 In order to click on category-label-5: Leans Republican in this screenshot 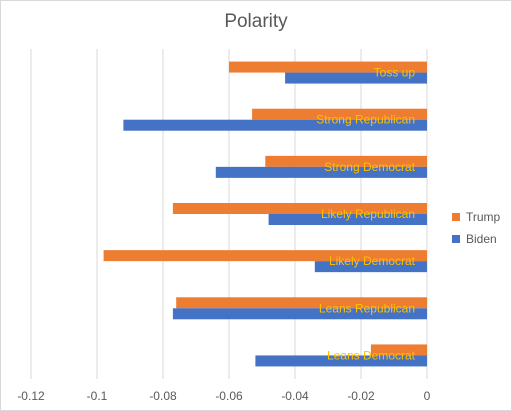, I will do `click(367, 308)`.